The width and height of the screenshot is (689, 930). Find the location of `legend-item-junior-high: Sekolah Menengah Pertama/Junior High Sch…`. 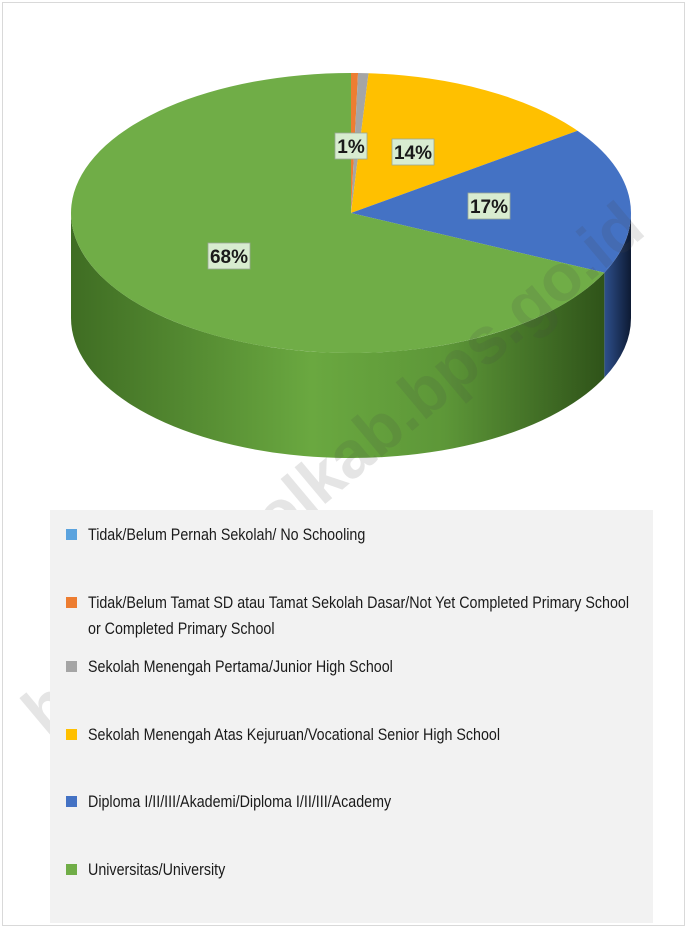

legend-item-junior-high: Sekolah Menengah Pertama/Junior High Sch… is located at coordinates (356, 667).